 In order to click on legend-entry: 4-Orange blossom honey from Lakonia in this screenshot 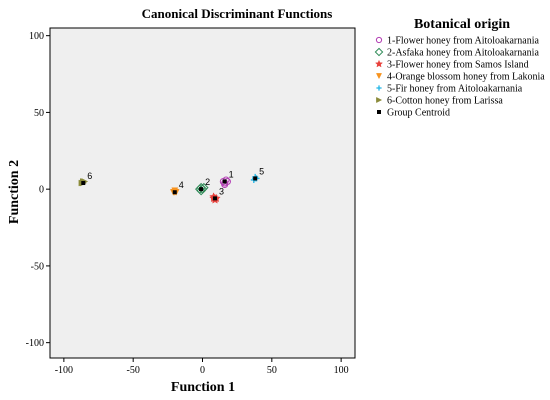, I will do `click(466, 77)`.